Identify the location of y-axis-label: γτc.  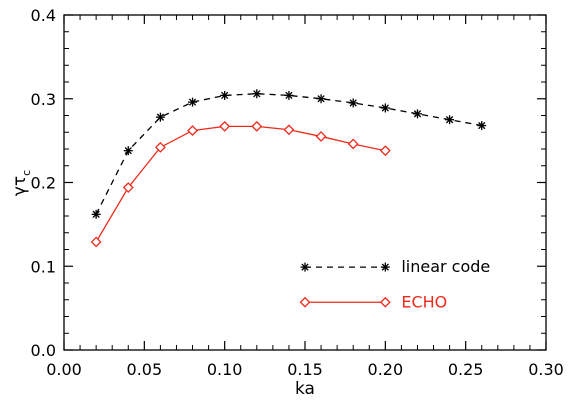
(21, 183).